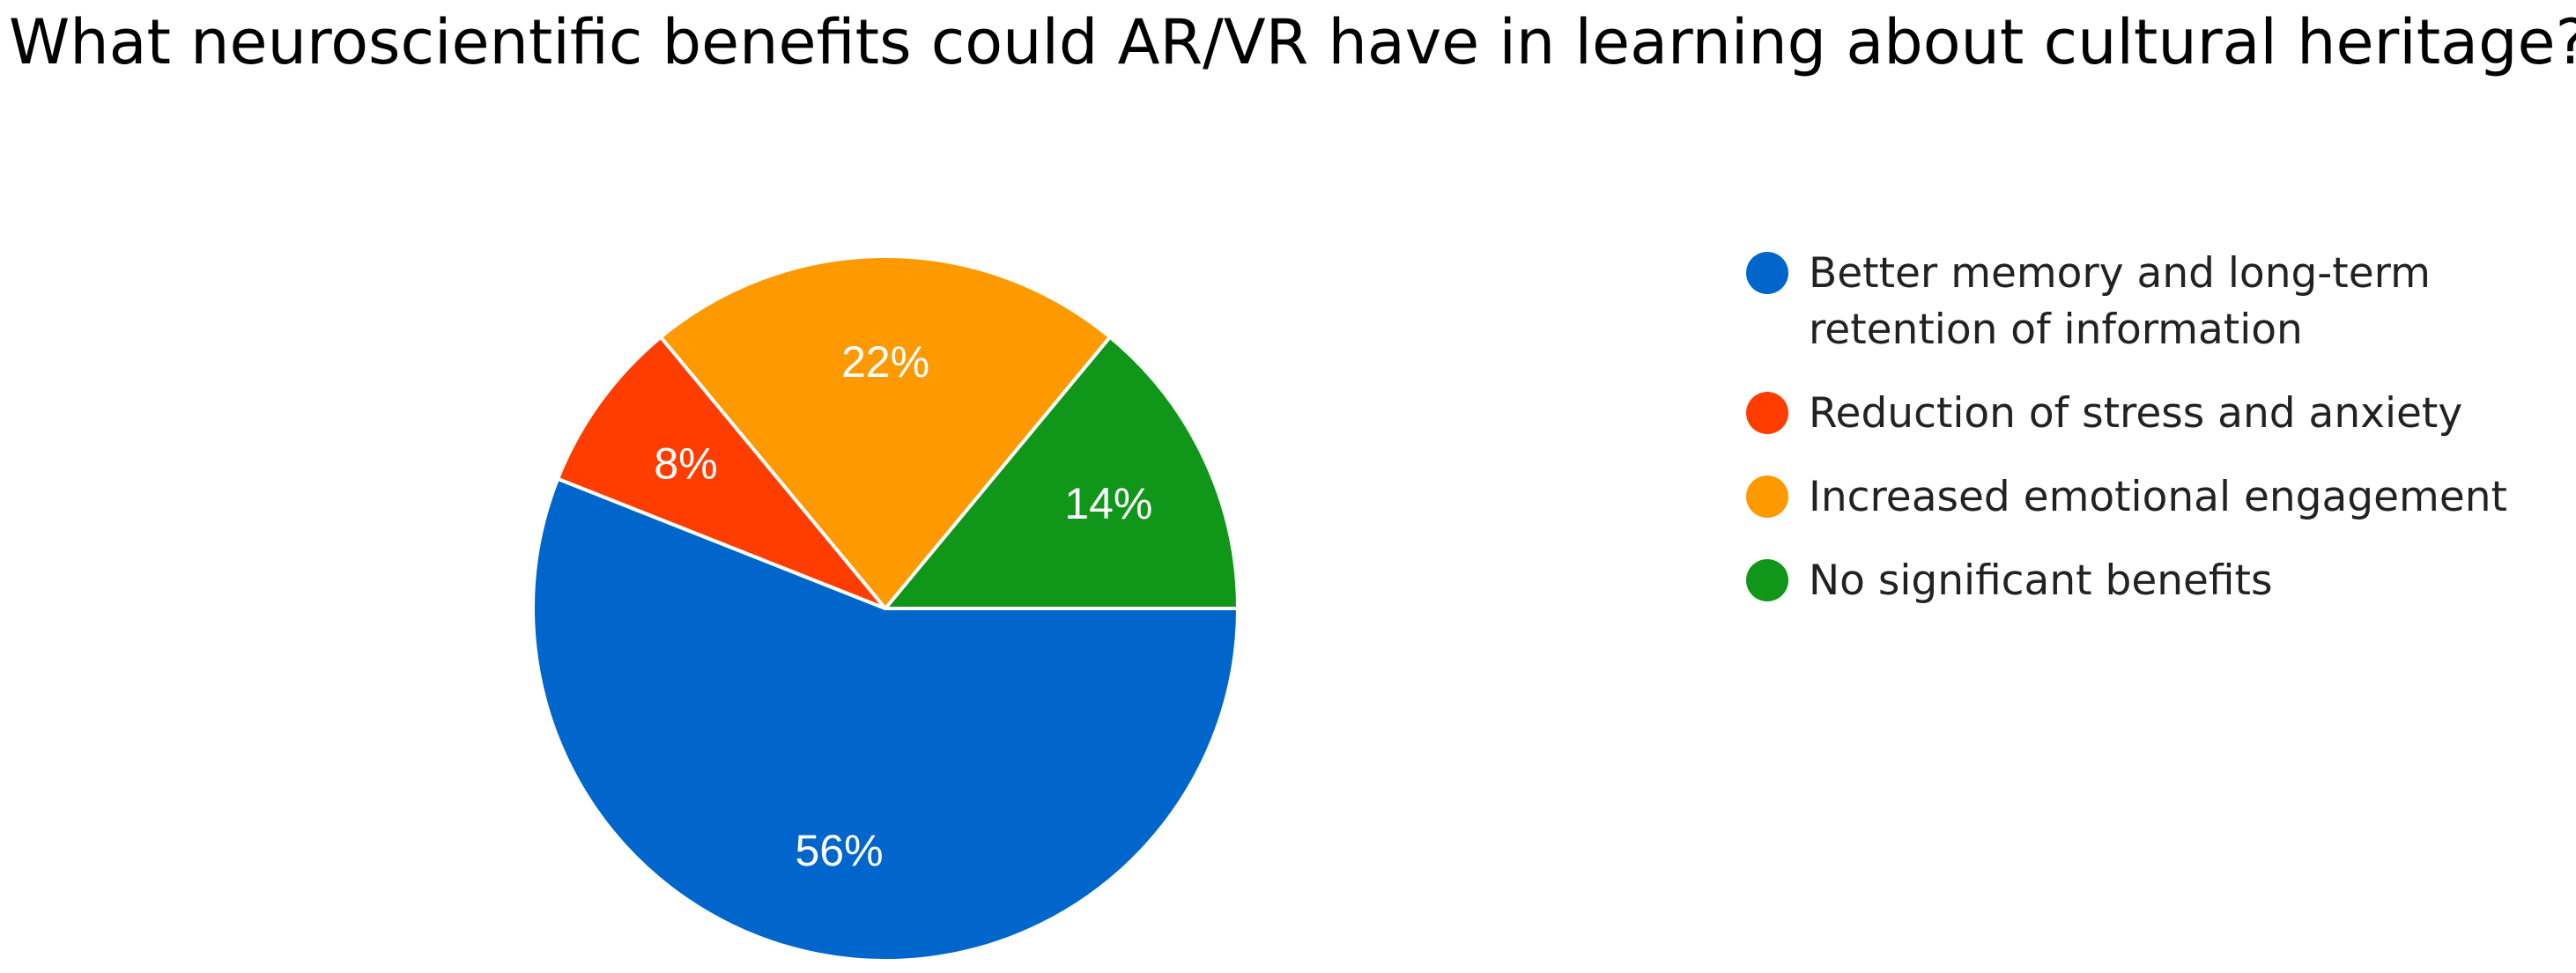  What do you see at coordinates (839, 850) in the screenshot?
I see `slice-value-label: 56%` at bounding box center [839, 850].